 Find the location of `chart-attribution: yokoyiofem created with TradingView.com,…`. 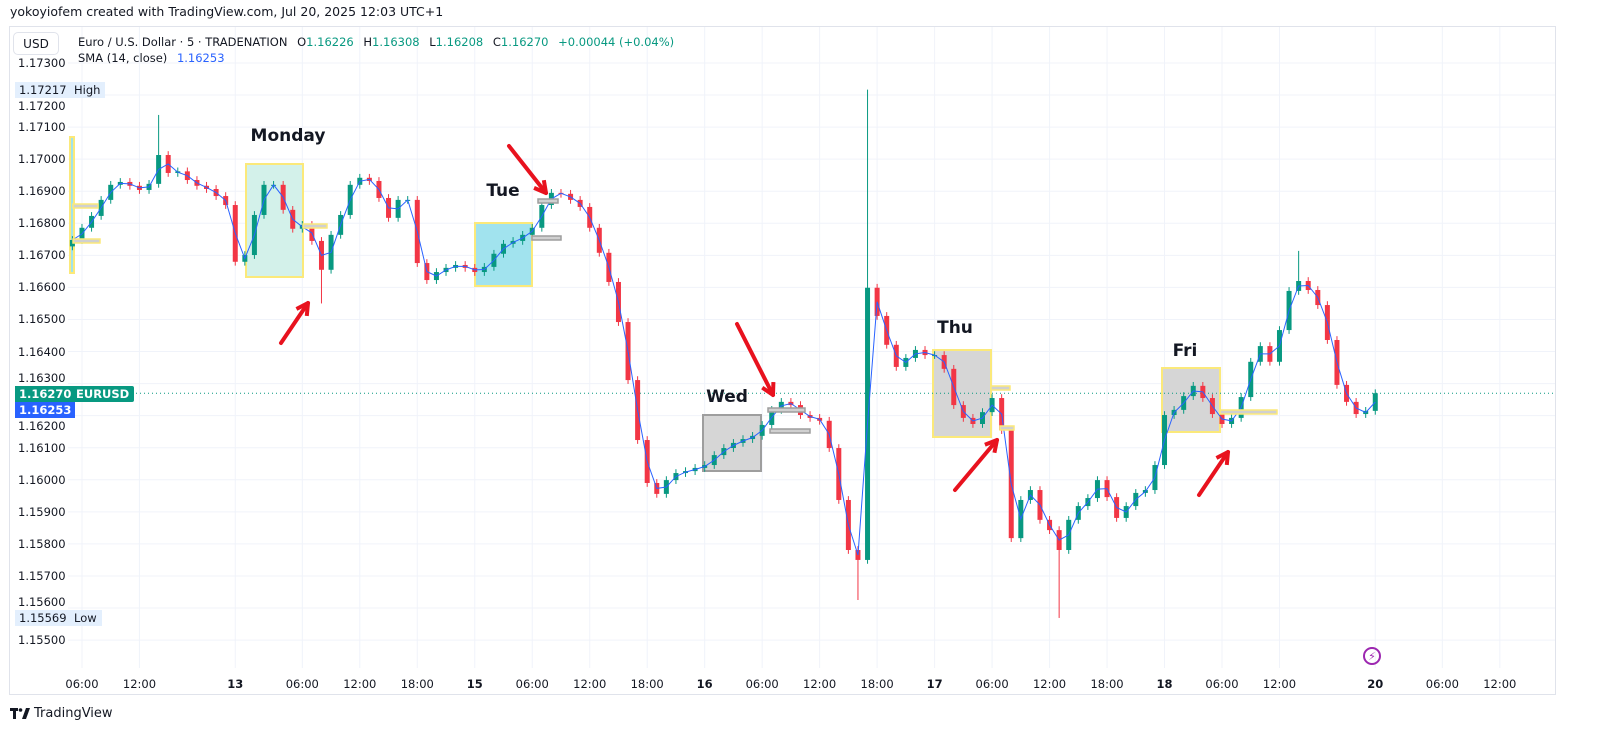

chart-attribution: yokoyiofem created with TradingView.com,… is located at coordinates (227, 11).